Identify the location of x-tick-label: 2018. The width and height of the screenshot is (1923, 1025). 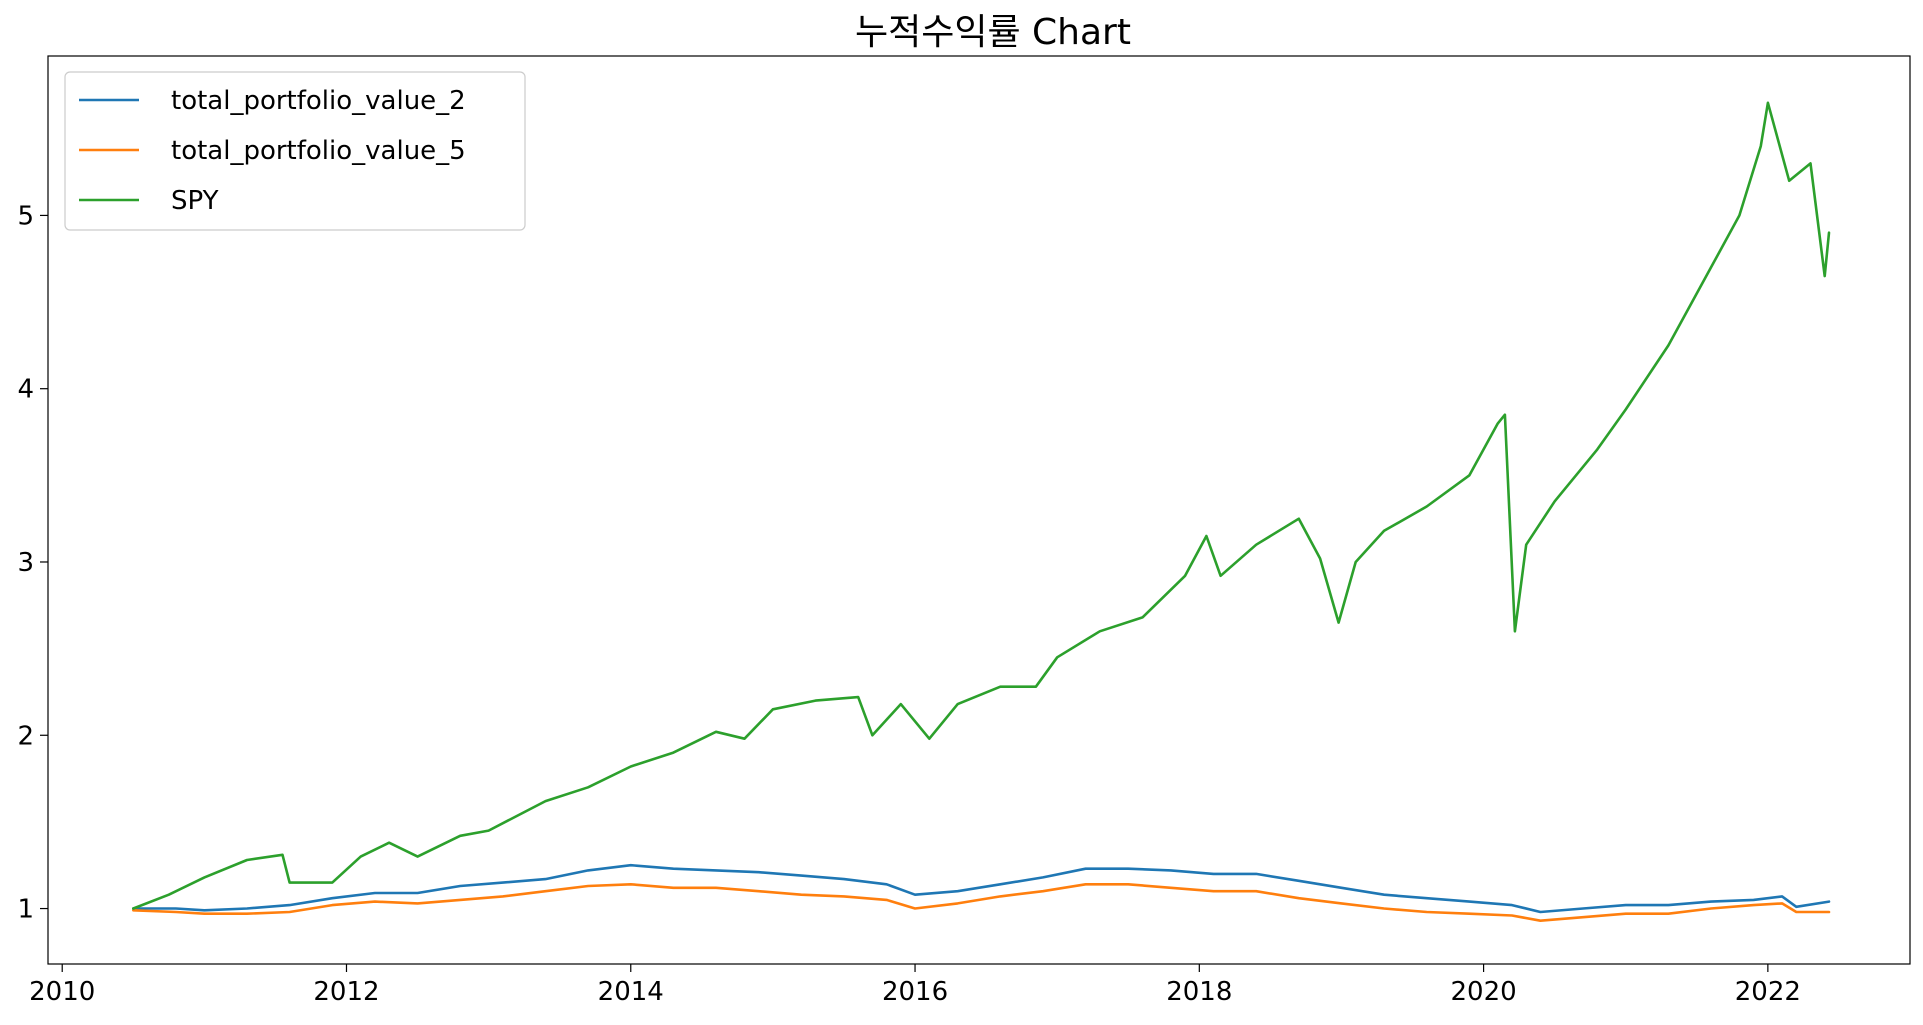
(1199, 992).